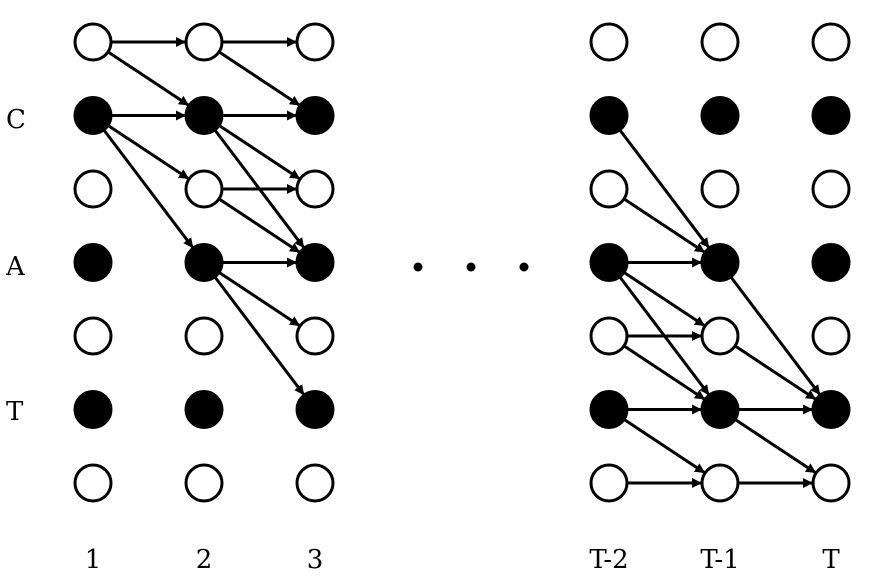 Image resolution: width=873 pixels, height=578 pixels. I want to click on ellipsis, so click(471, 267).